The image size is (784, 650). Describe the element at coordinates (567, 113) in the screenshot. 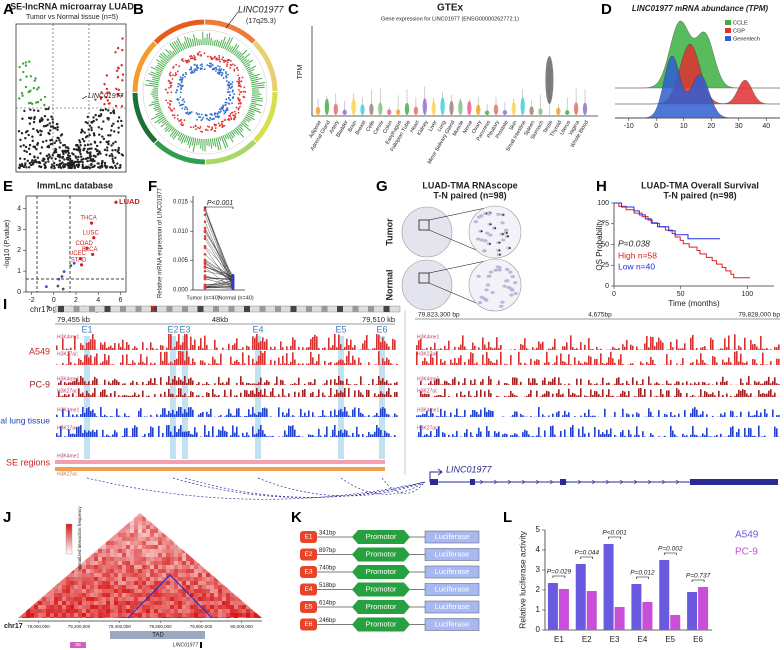

I see `violin` at that location.